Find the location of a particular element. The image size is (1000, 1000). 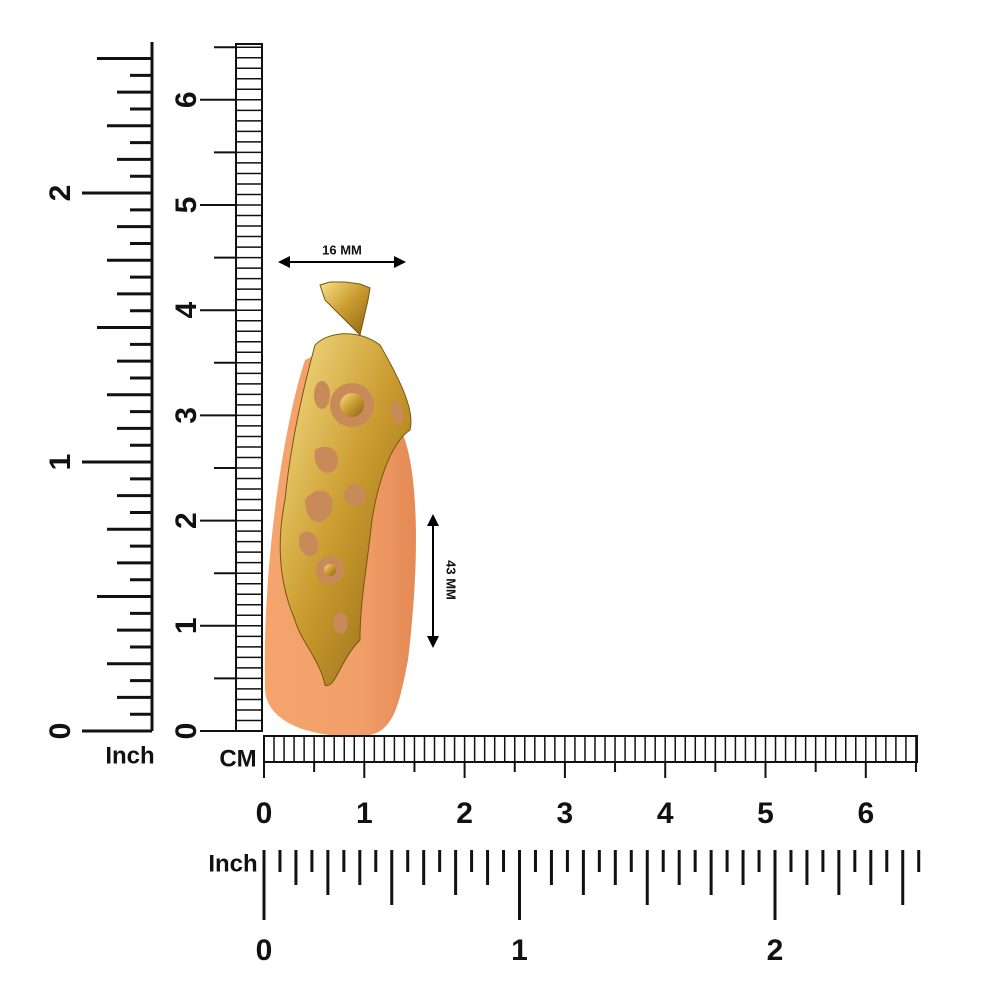

bottom-inch-label: 2 is located at coordinates (775, 950).